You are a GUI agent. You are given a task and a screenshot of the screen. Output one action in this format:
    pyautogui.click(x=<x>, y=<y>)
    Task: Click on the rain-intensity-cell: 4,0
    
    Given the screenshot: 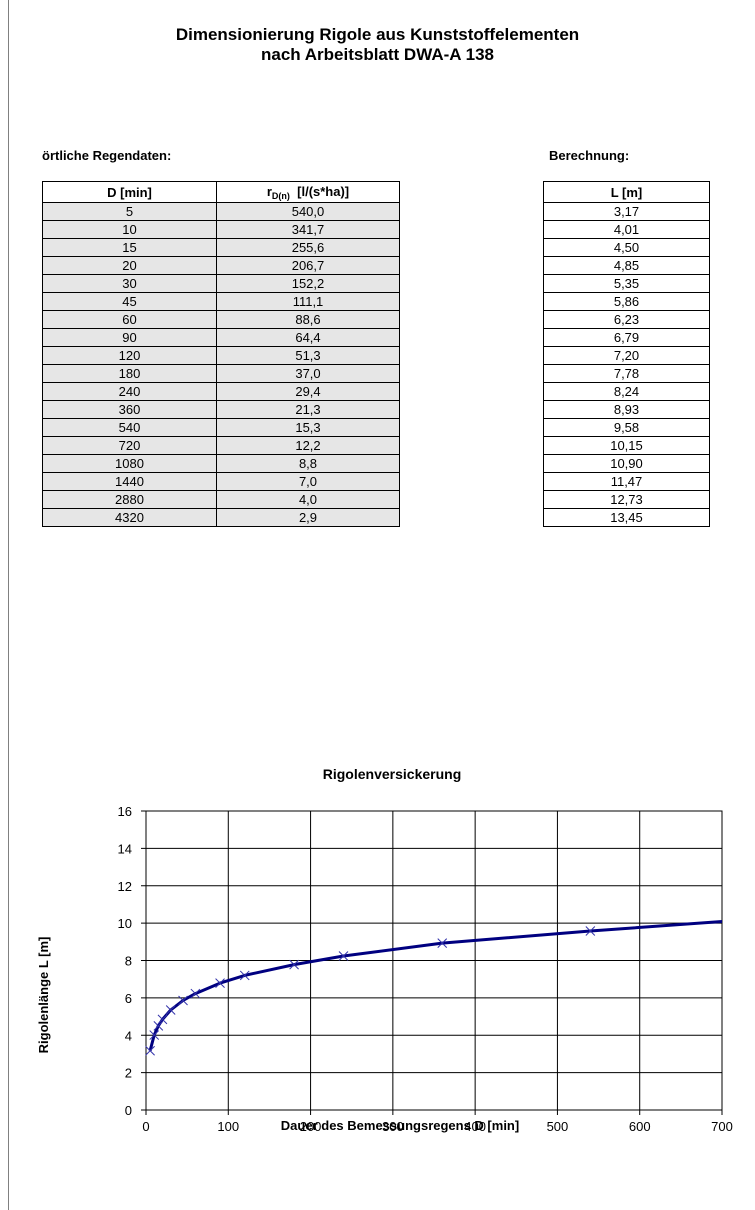 What is the action you would take?
    pyautogui.click(x=308, y=499)
    